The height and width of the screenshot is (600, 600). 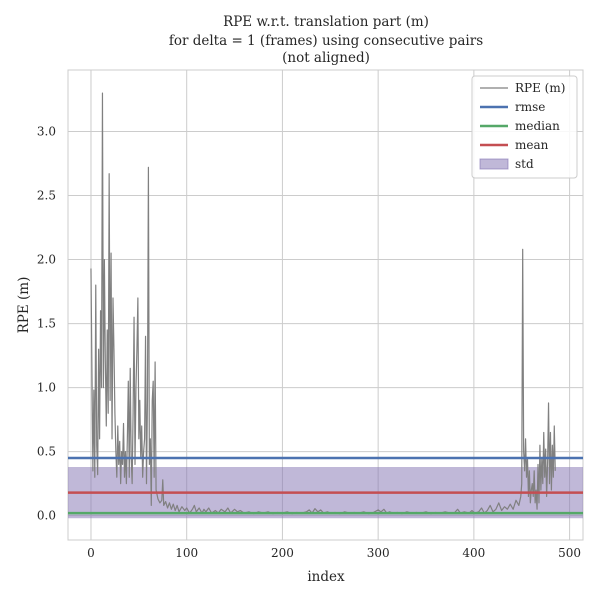 I want to click on y-tick-label: 0.0, so click(x=46, y=516).